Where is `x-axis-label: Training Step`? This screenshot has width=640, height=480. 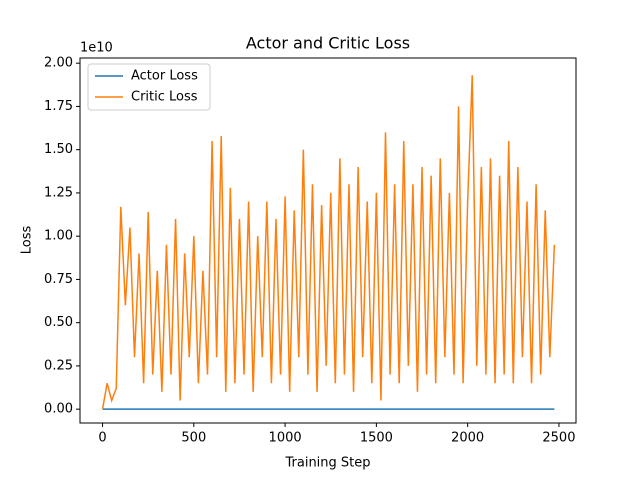 x-axis-label: Training Step is located at coordinates (327, 463).